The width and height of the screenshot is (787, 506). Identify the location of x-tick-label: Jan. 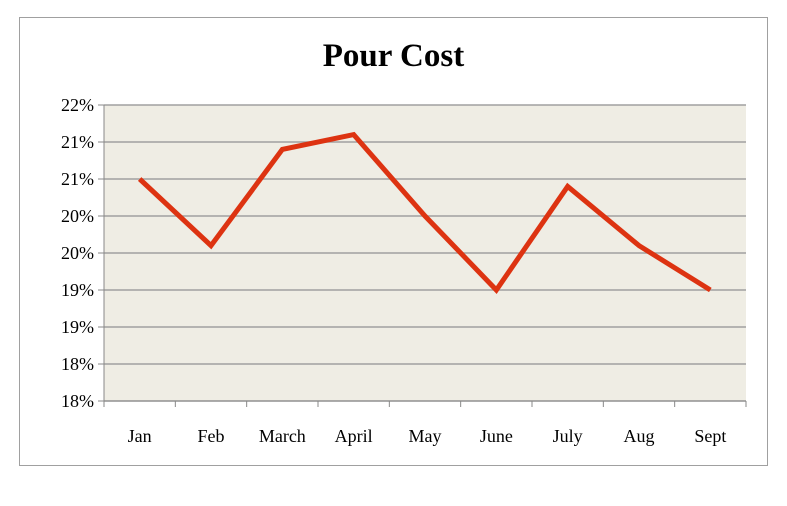
(140, 436).